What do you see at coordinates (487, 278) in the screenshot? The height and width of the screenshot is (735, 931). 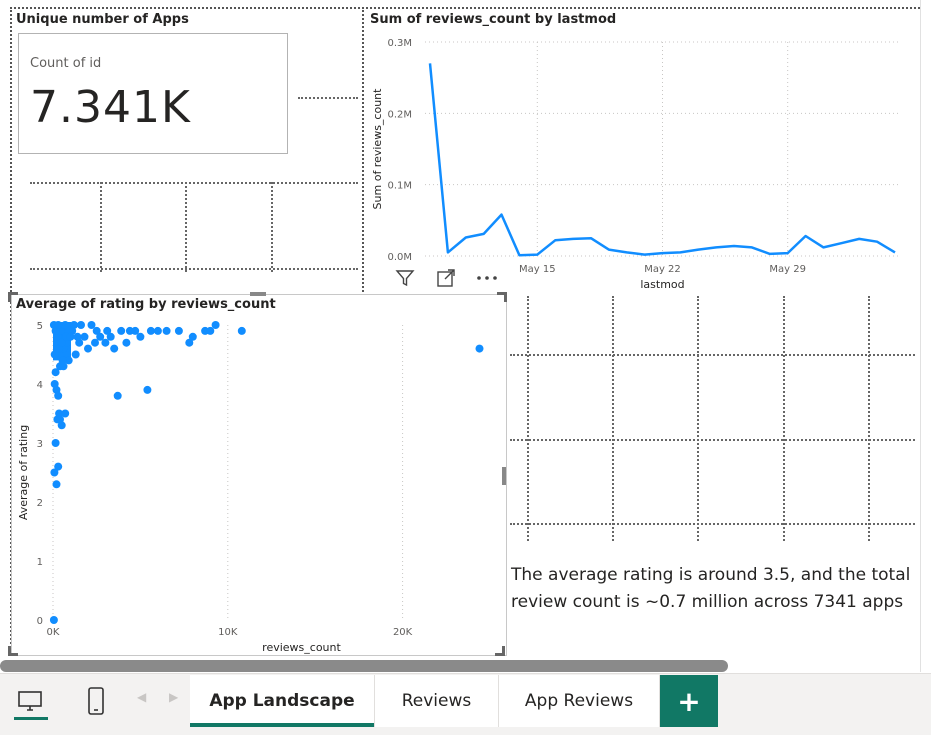 I see `more-options-icon` at bounding box center [487, 278].